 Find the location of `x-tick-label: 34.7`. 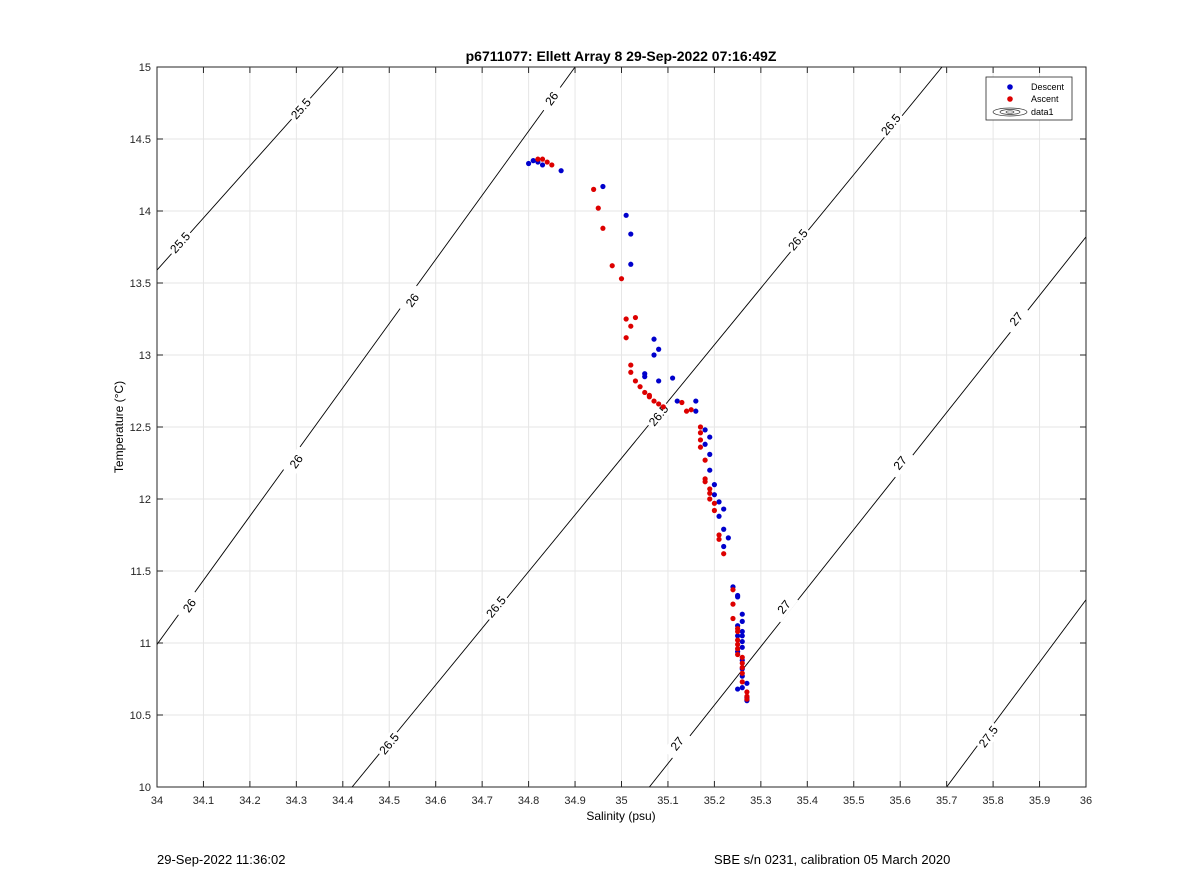

x-tick-label: 34.7 is located at coordinates (481, 801).